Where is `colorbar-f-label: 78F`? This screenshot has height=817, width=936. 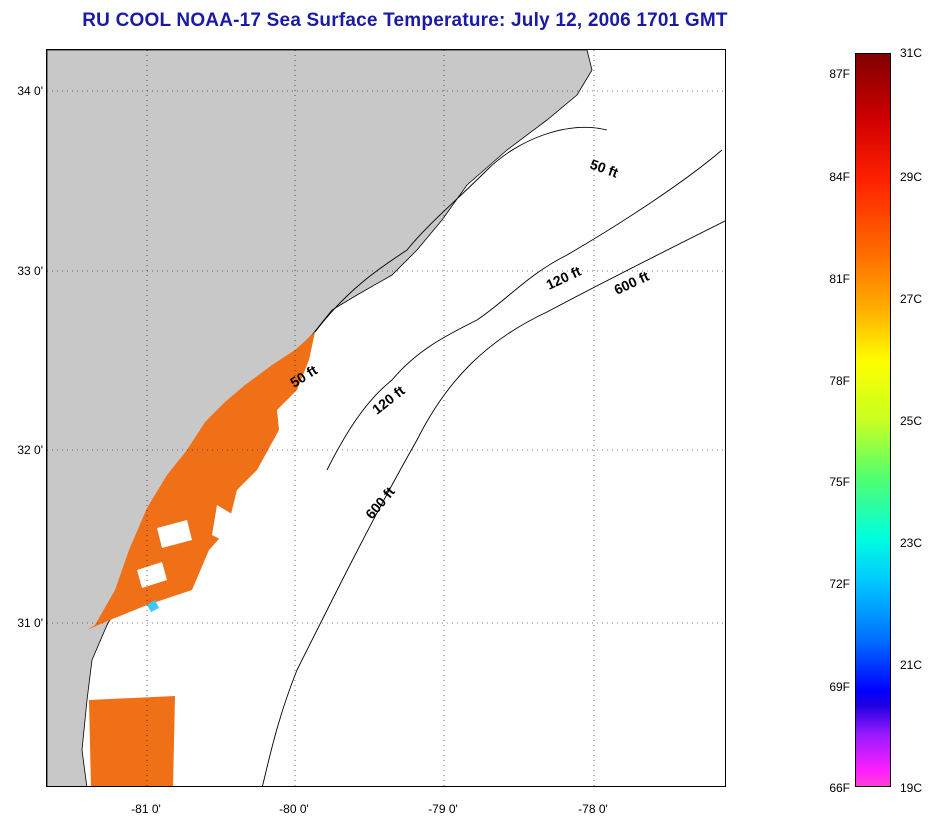
colorbar-f-label: 78F is located at coordinates (839, 381).